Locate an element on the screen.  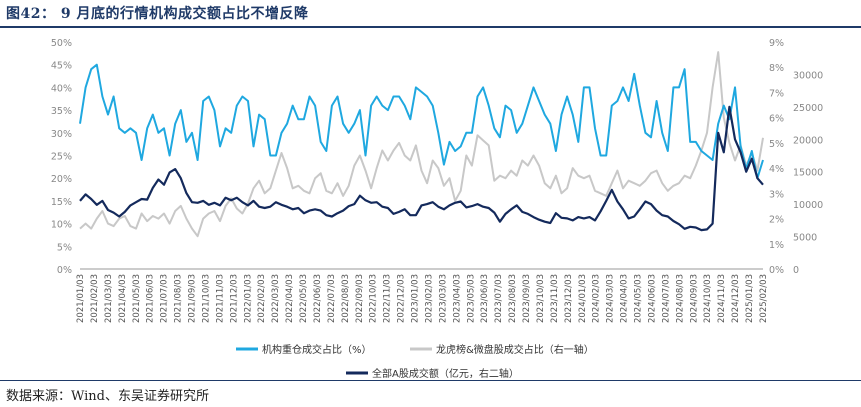
x-tick-label: 2024/12/03 is located at coordinates (736, 298).